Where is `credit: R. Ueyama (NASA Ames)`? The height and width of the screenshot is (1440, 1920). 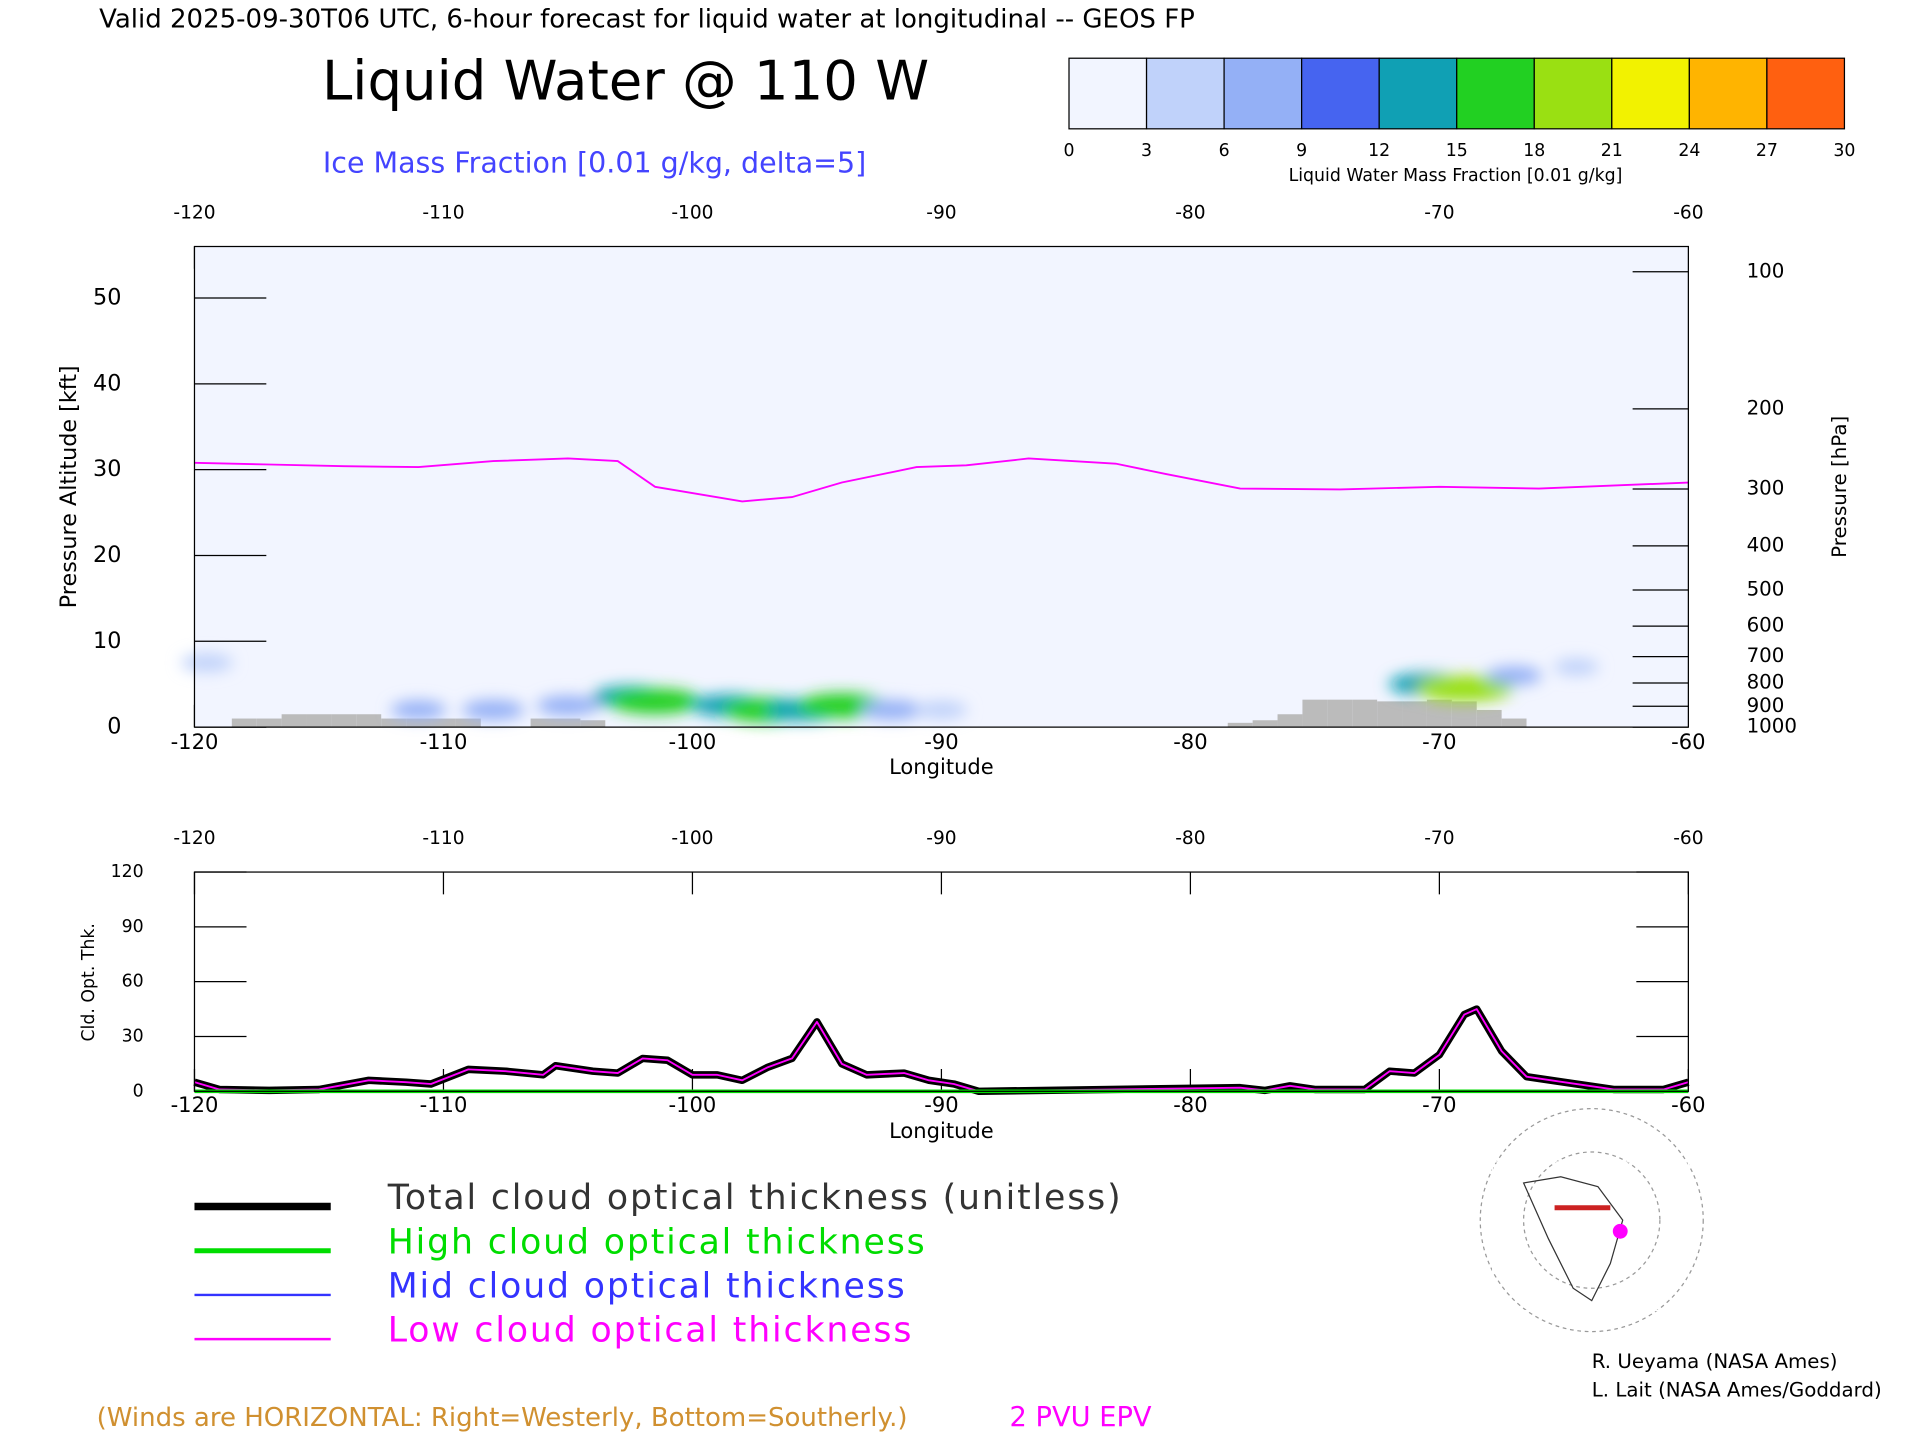 credit: R. Ueyama (NASA Ames) is located at coordinates (1715, 1361).